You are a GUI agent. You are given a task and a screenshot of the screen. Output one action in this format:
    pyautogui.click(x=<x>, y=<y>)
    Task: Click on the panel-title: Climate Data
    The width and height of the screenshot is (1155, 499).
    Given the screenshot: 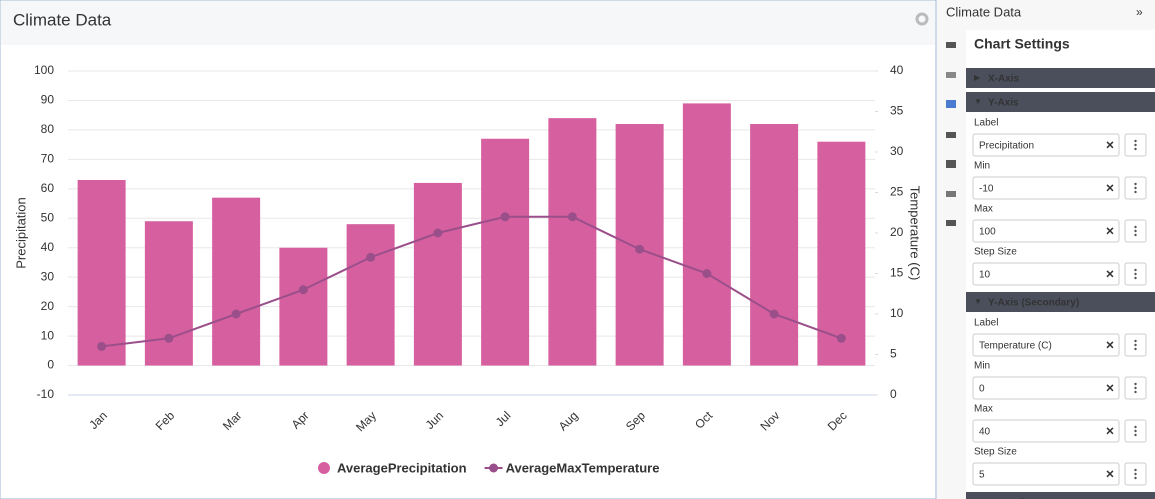 What is the action you would take?
    pyautogui.click(x=984, y=11)
    